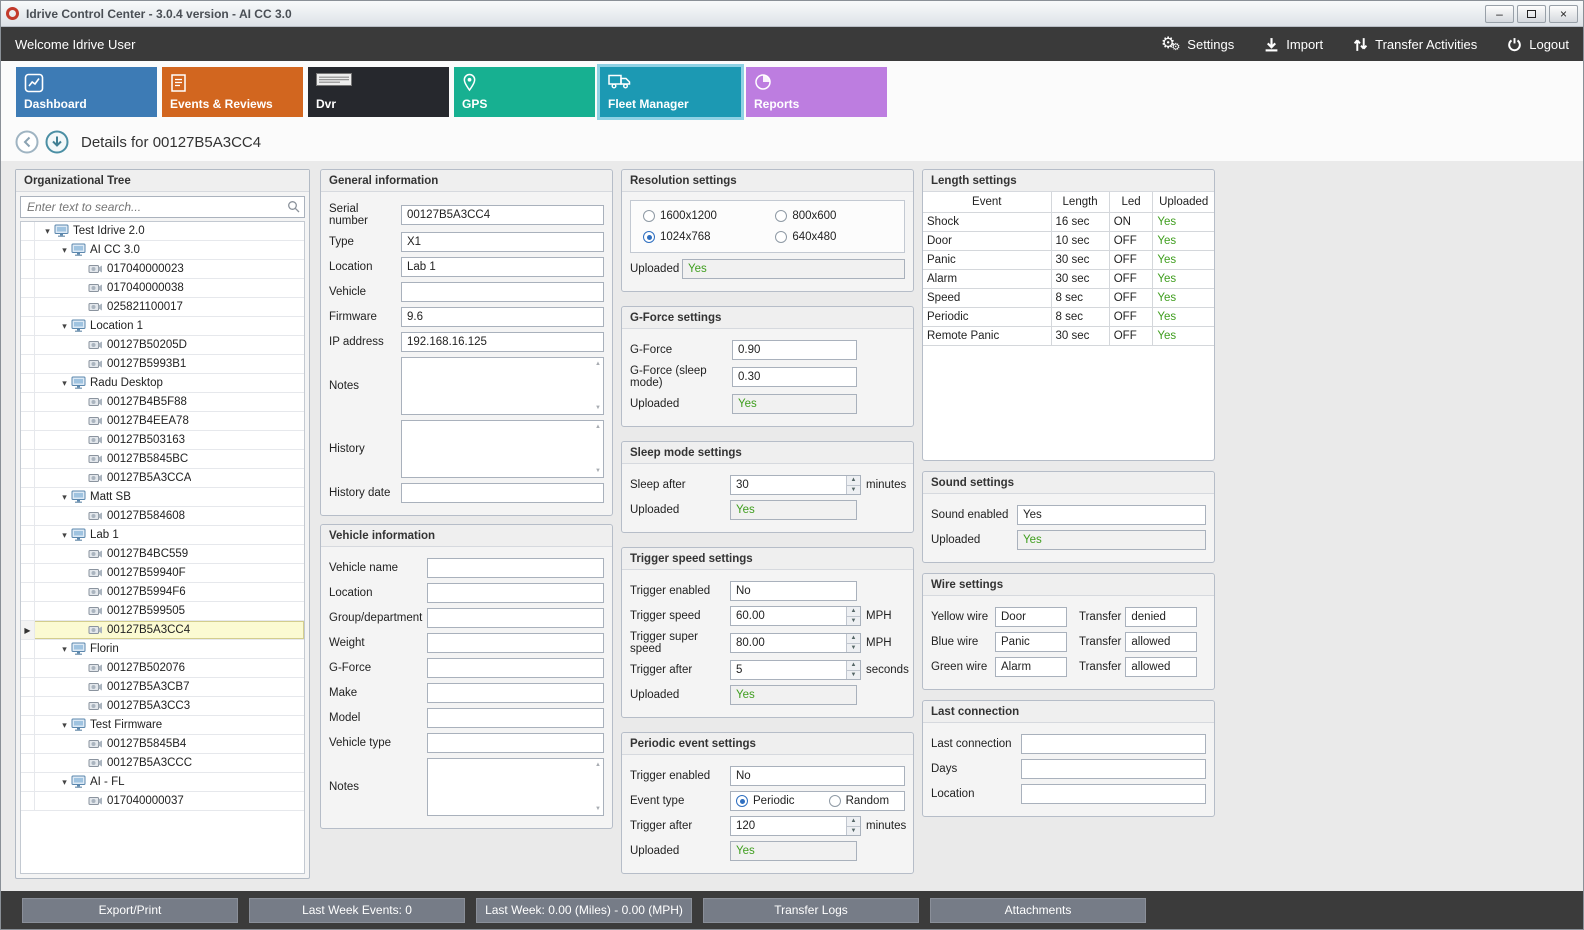  What do you see at coordinates (816, 92) in the screenshot?
I see `tab-reports: Reports` at bounding box center [816, 92].